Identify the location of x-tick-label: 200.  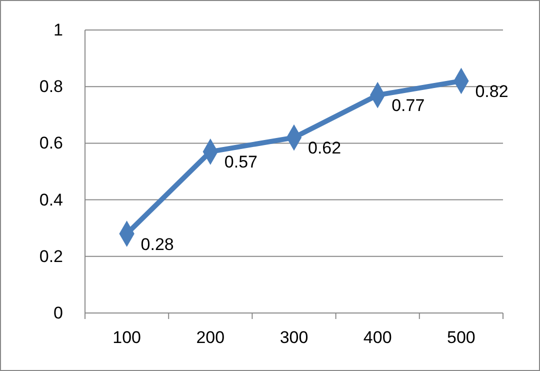
(210, 338).